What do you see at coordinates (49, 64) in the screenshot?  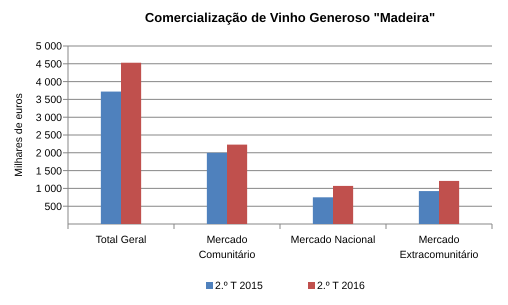 I see `y-tick-label: 4 500` at bounding box center [49, 64].